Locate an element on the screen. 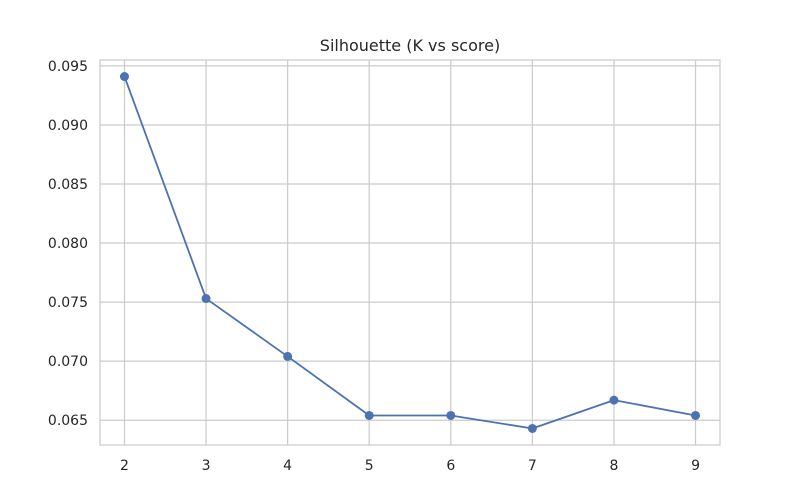 This screenshot has width=800, height=500. x-tick-label: 5 is located at coordinates (369, 466).